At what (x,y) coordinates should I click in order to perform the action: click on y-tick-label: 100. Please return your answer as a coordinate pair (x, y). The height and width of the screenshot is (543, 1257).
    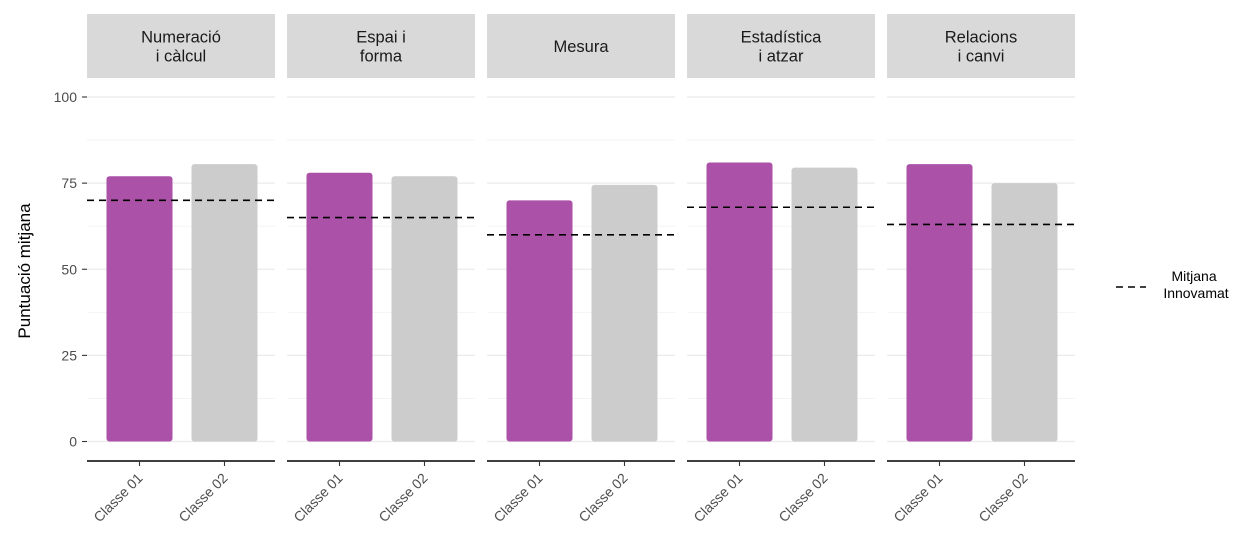
    Looking at the image, I should click on (66, 97).